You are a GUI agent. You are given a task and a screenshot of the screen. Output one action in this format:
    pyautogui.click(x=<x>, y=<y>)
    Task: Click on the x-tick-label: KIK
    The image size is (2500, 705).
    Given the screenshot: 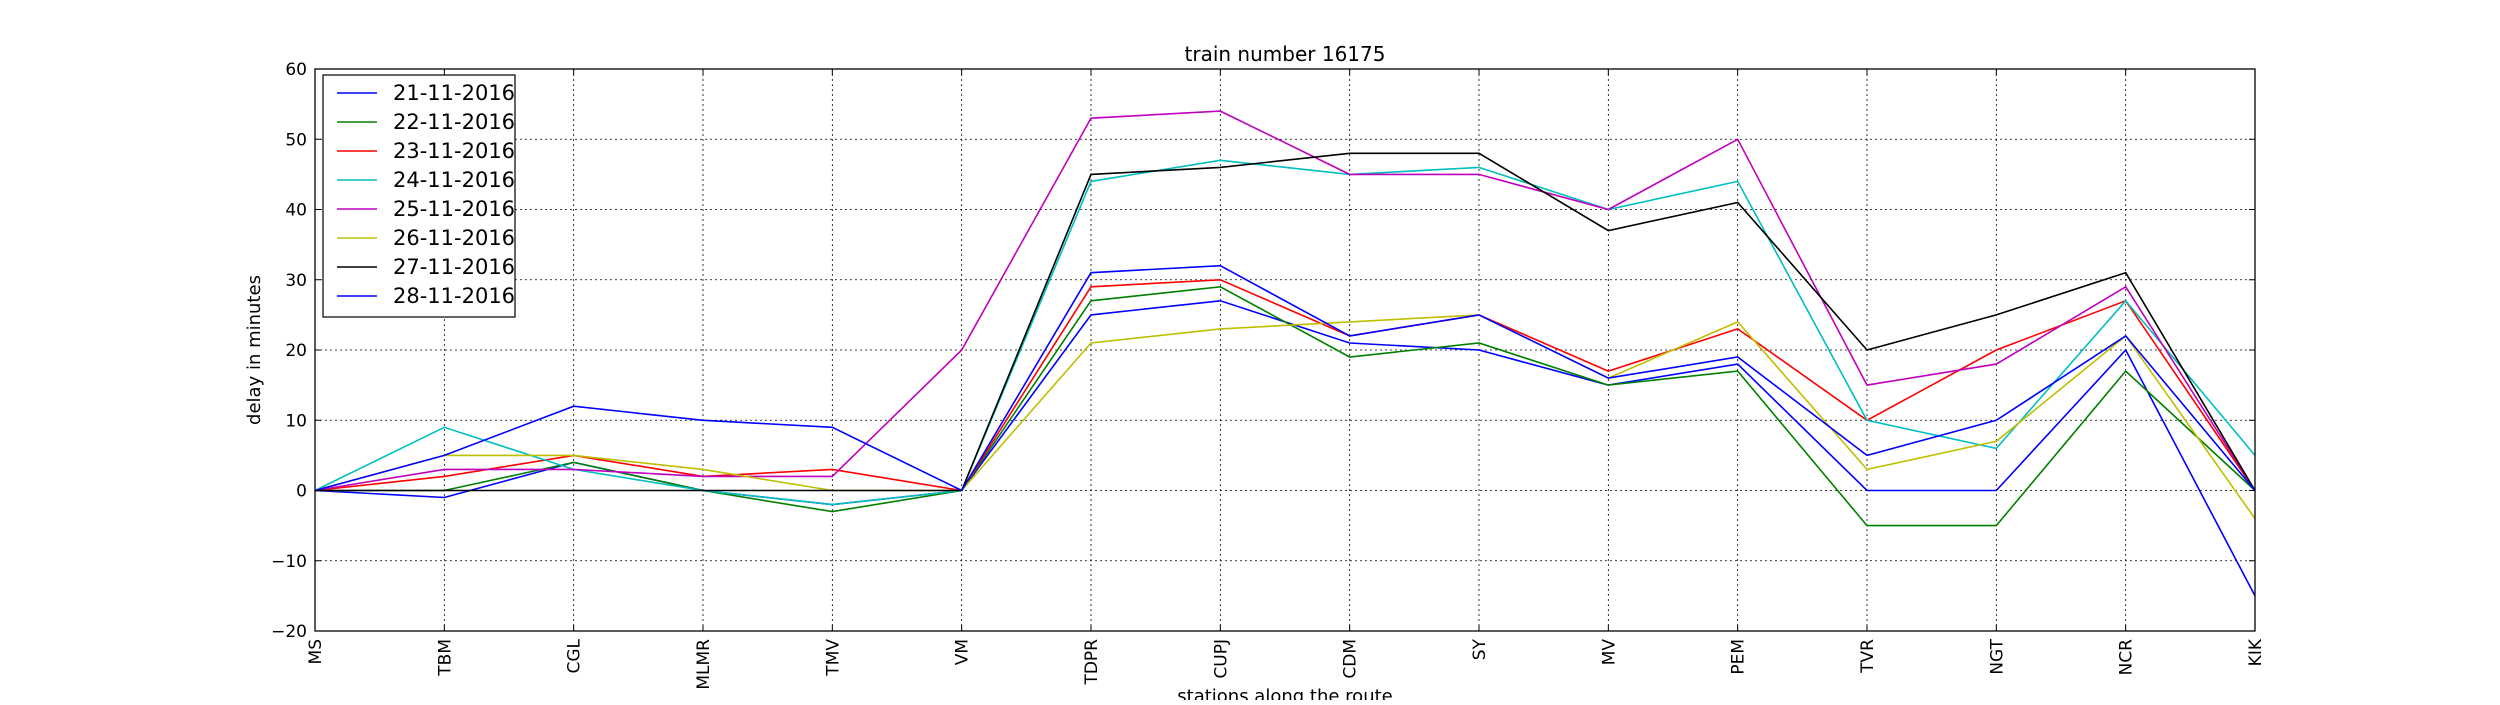 What is the action you would take?
    pyautogui.click(x=2256, y=652)
    